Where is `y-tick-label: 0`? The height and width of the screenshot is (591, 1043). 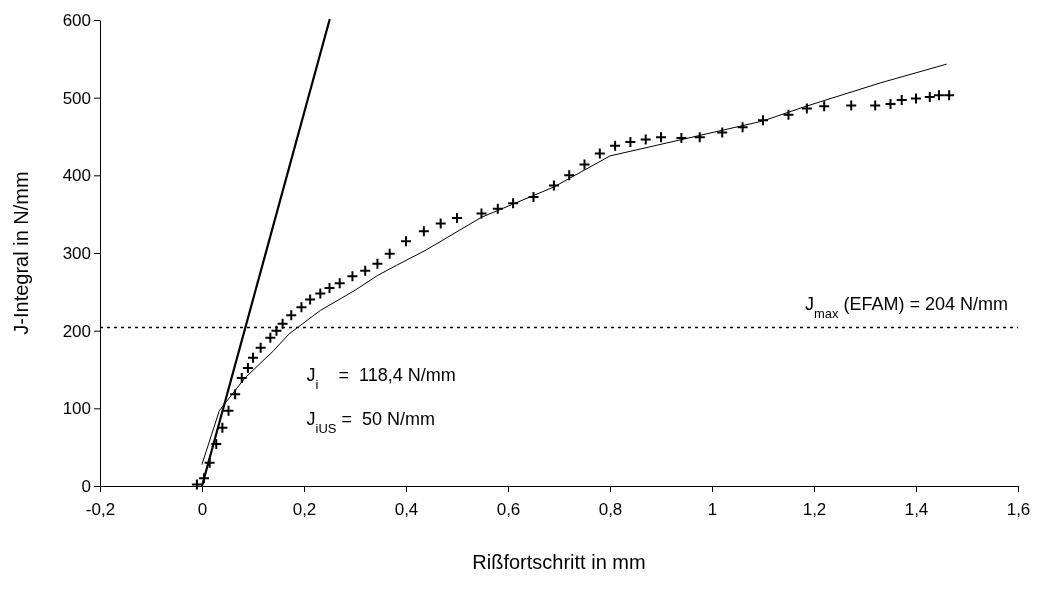 y-tick-label: 0 is located at coordinates (86, 486).